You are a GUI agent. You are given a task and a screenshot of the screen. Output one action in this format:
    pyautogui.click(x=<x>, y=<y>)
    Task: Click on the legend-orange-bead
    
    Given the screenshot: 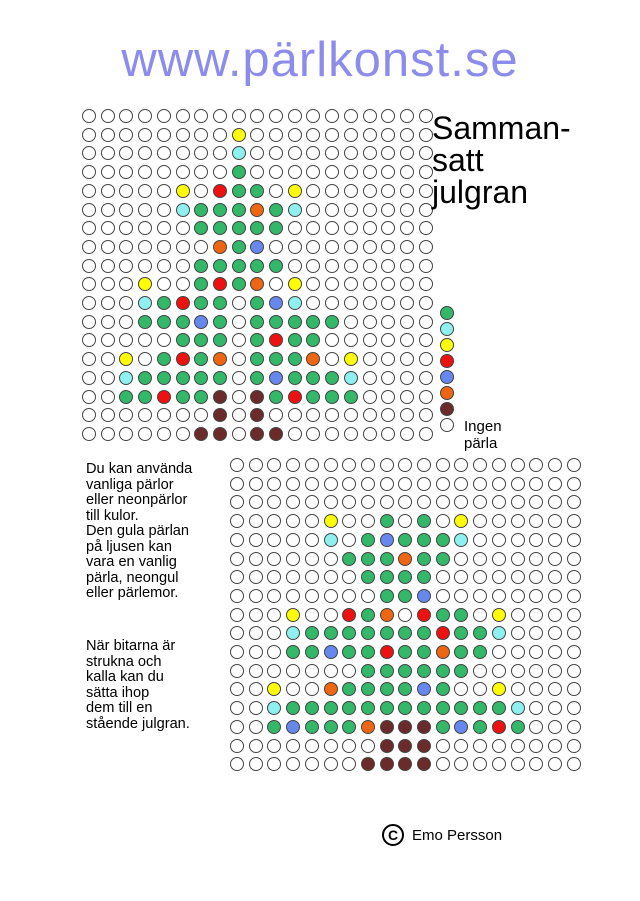 What is the action you would take?
    pyautogui.click(x=447, y=393)
    